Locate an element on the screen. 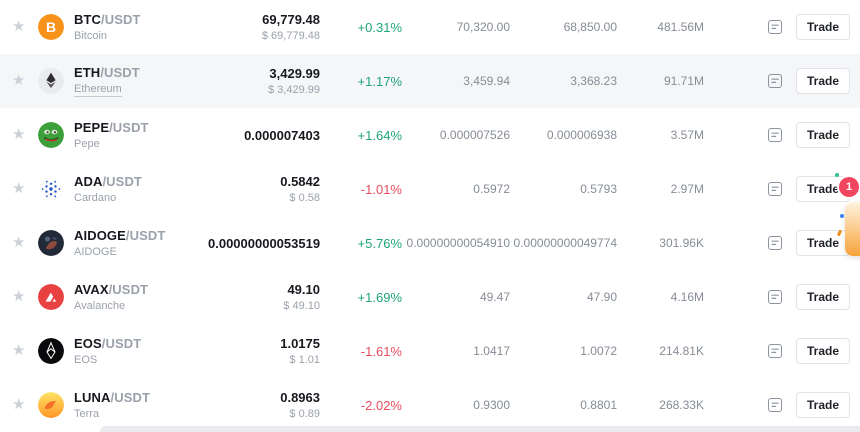  last-price: 3,429.99 is located at coordinates (294, 73).